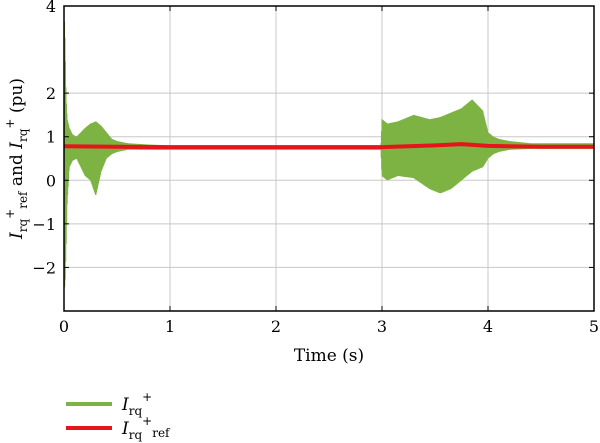 The width and height of the screenshot is (600, 443). Describe the element at coordinates (125, 405) in the screenshot. I see `legend-irq-base: I` at that location.